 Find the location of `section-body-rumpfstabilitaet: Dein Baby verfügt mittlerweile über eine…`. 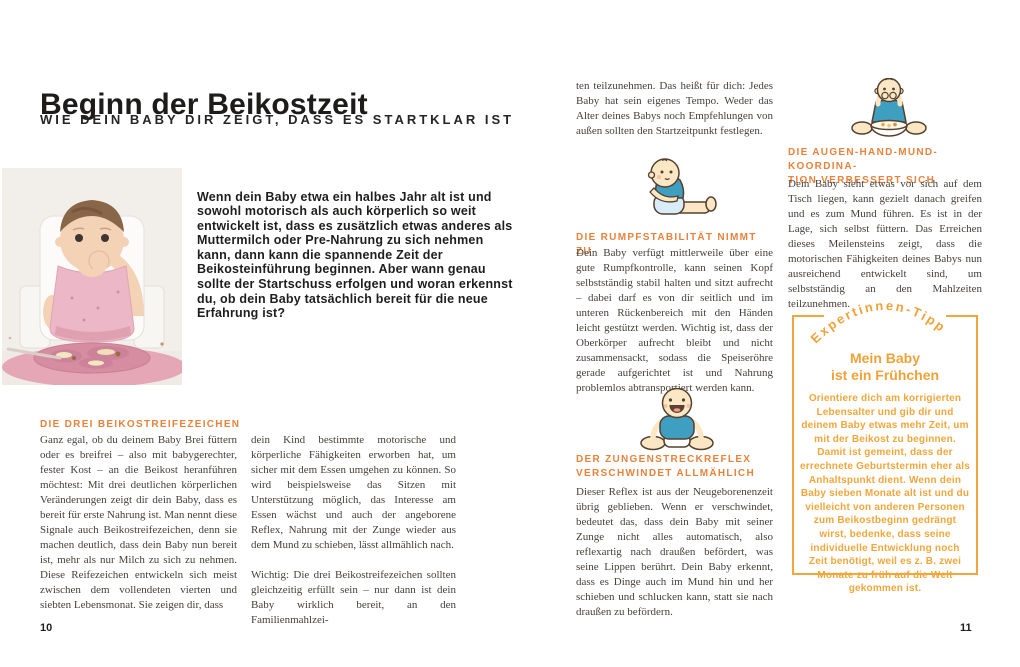

section-body-rumpfstabilitaet: Dein Baby verfügt mittlerweile über eine… is located at coordinates (674, 320).